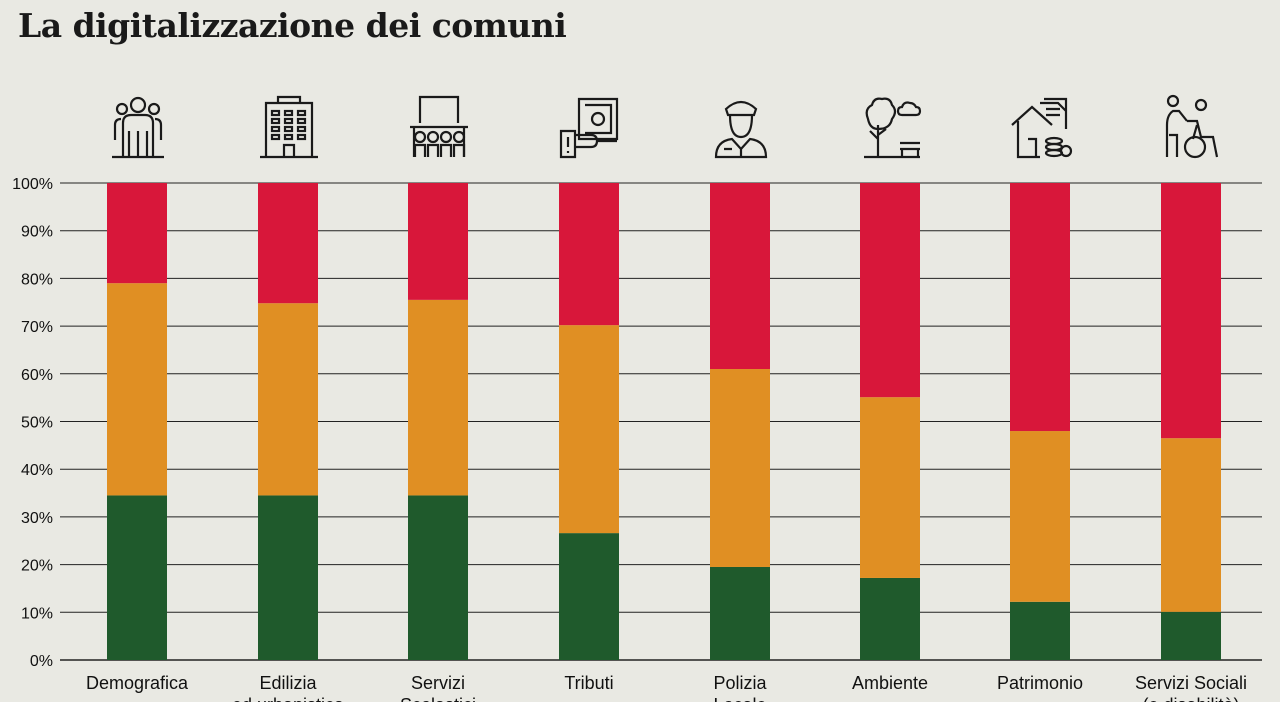 Image resolution: width=1280 pixels, height=702 pixels. Describe the element at coordinates (41, 661) in the screenshot. I see `y-tick-label: 0%` at that location.